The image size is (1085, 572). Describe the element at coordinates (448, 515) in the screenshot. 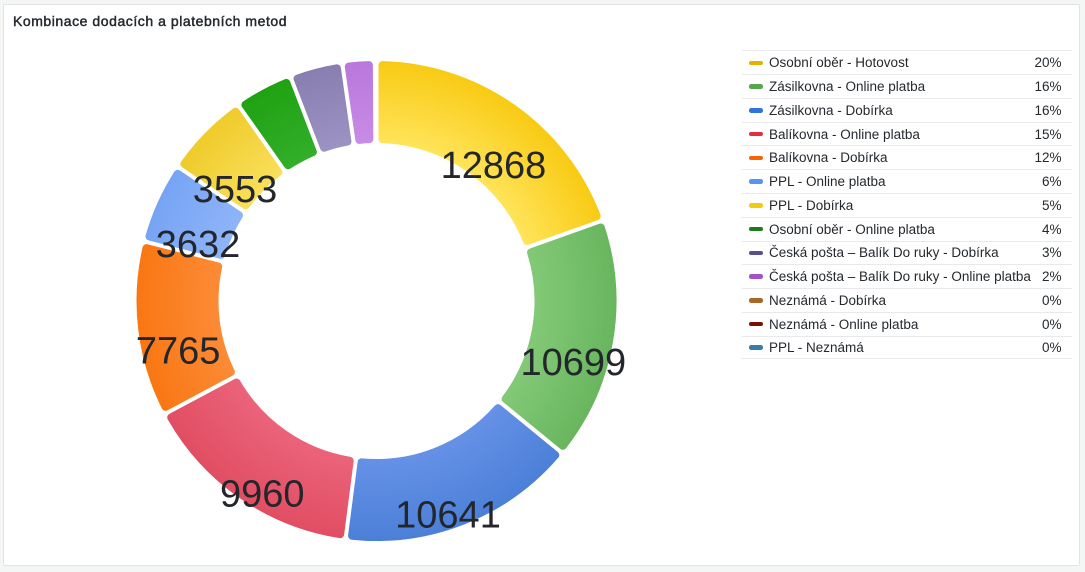

I see `svg-text: 10641` at that location.